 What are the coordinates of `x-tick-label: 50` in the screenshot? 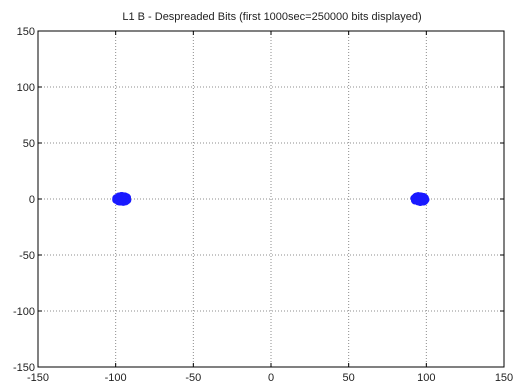 It's located at (349, 378).